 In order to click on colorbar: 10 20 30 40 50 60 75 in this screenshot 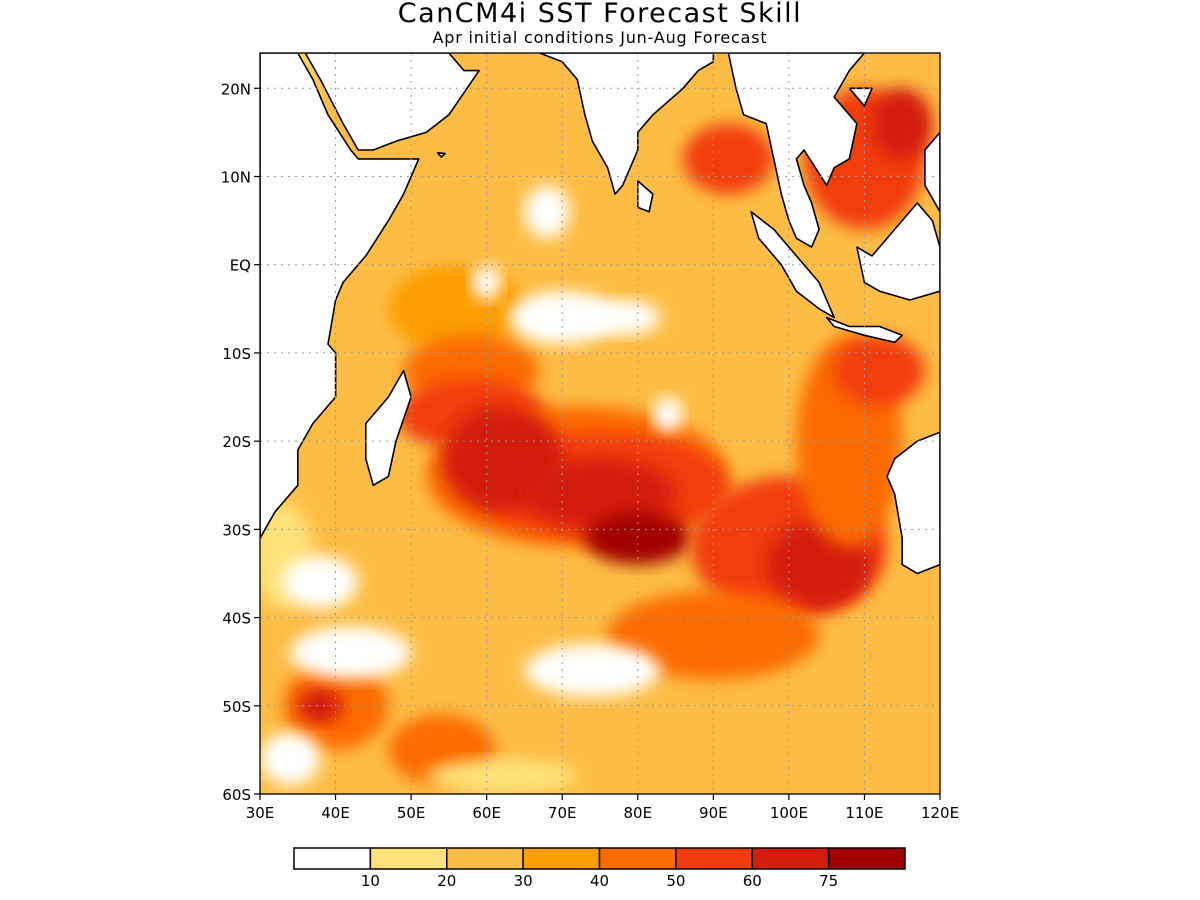, I will do `click(599, 868)`.